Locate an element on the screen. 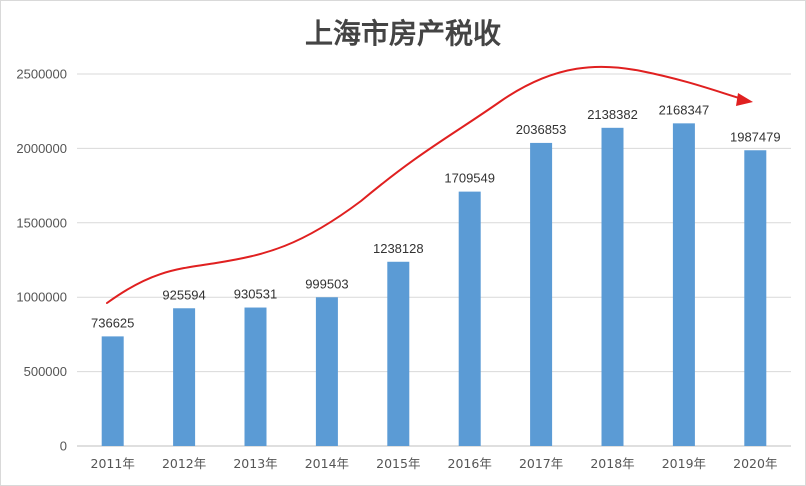 The image size is (806, 486). x-tick-label: 2016年 is located at coordinates (470, 463).